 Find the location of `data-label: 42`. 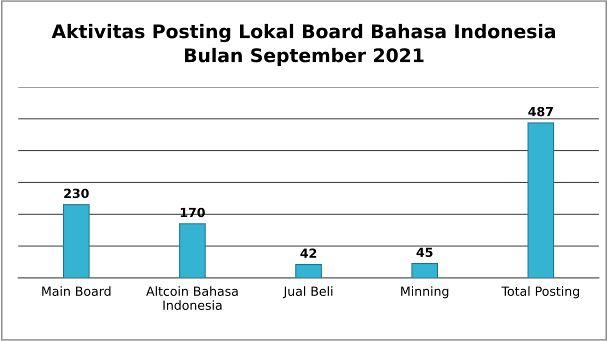

data-label: 42 is located at coordinates (308, 253).